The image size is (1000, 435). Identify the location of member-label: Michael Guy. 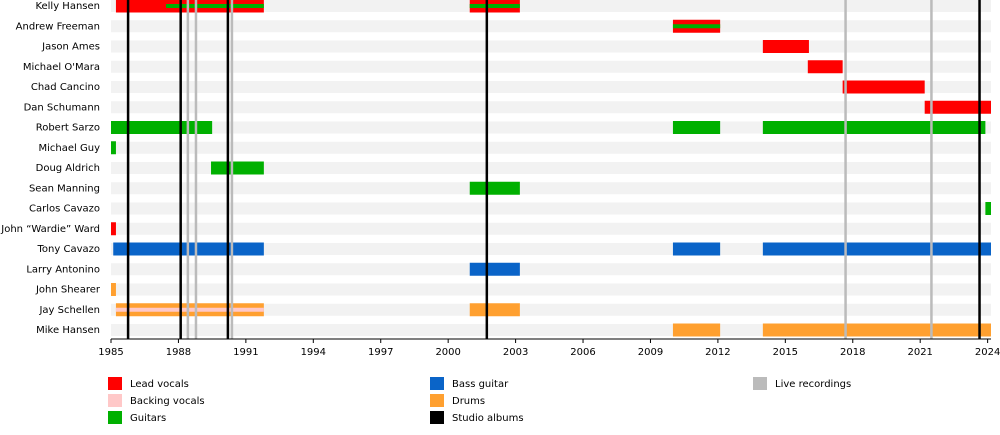
(70, 148).